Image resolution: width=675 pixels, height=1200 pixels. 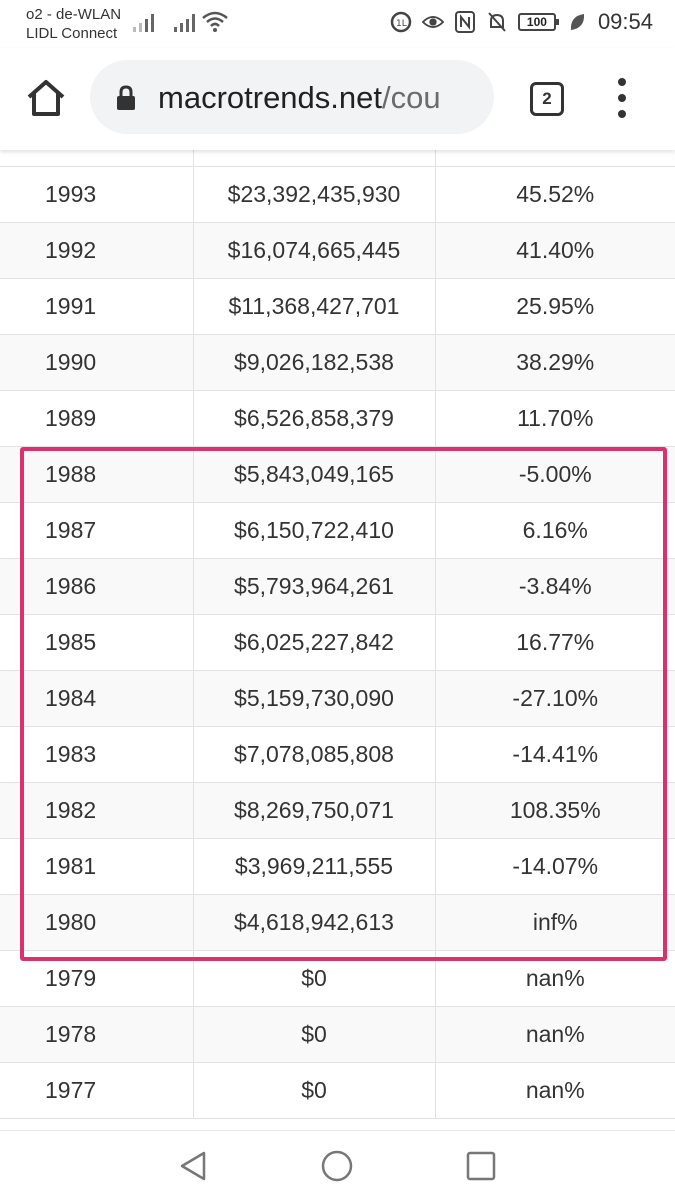 I want to click on square-icon, so click(x=481, y=1166).